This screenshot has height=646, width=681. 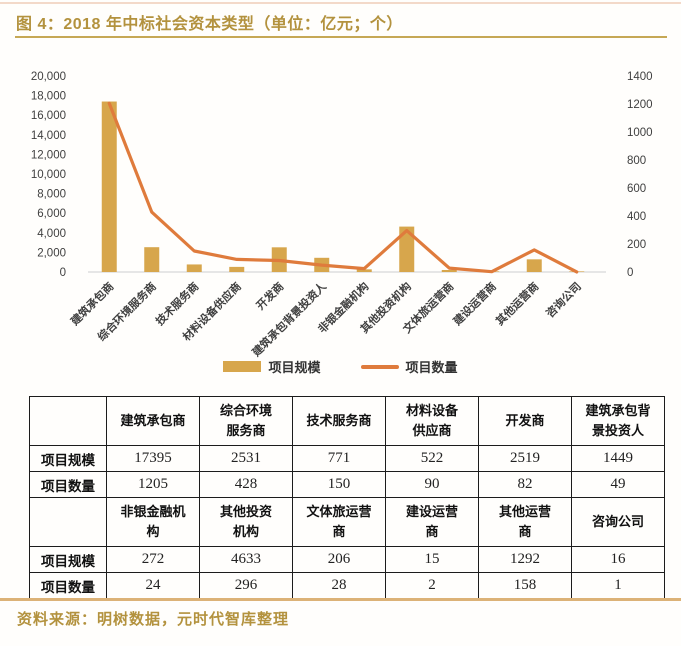 I want to click on column-header: 开发商, so click(x=525, y=421).